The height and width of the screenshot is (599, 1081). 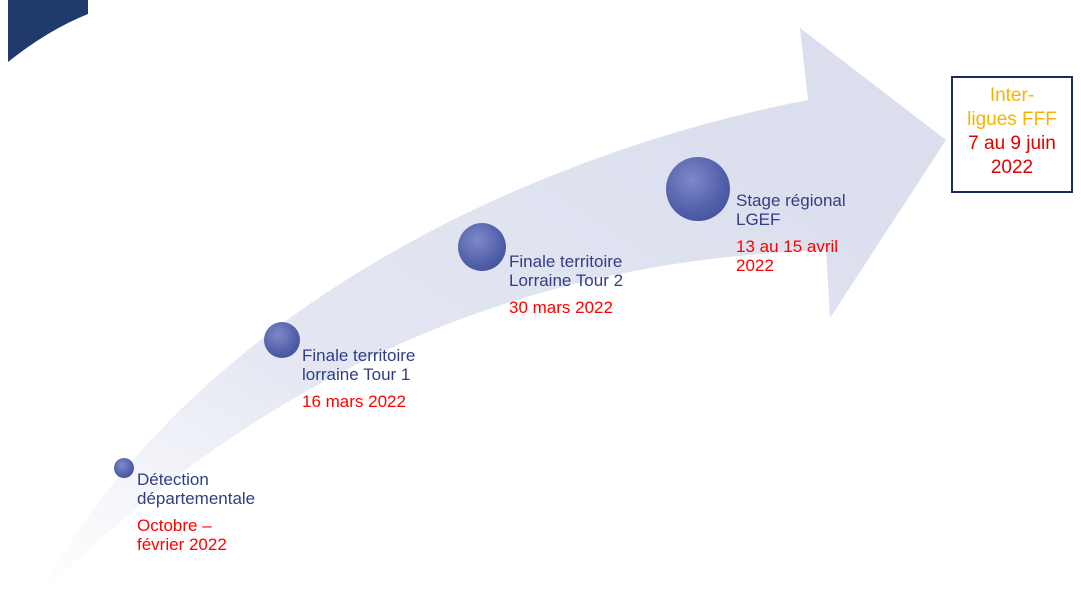 I want to click on step-4-date: 13 au 15 avril 2022, so click(x=787, y=256).